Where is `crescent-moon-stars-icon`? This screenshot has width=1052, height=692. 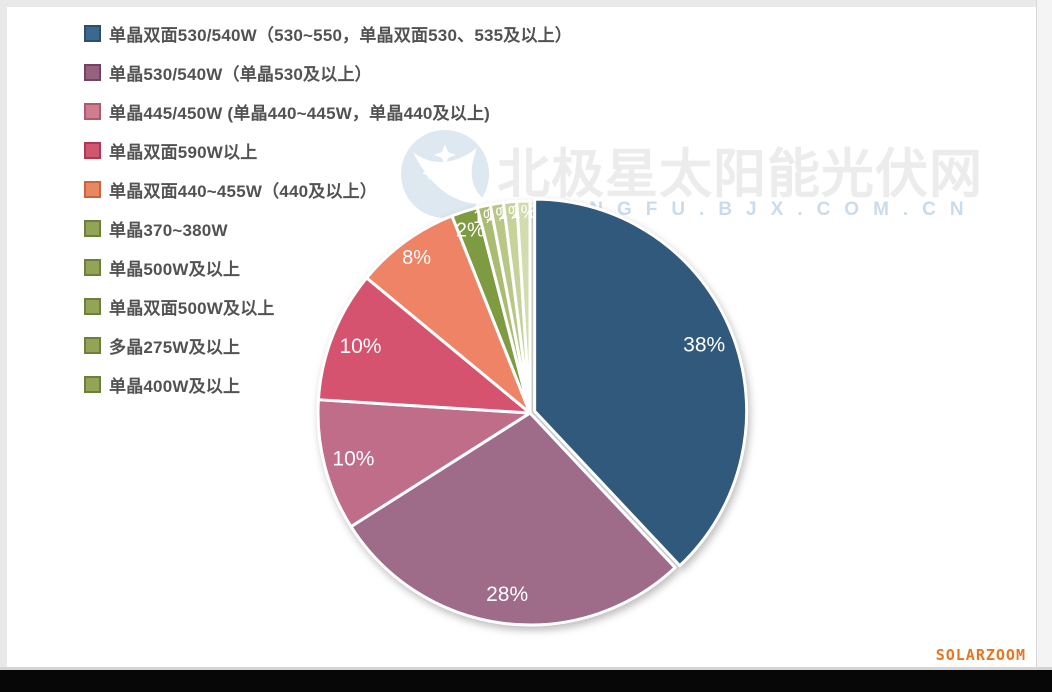 crescent-moon-stars-icon is located at coordinates (445, 174).